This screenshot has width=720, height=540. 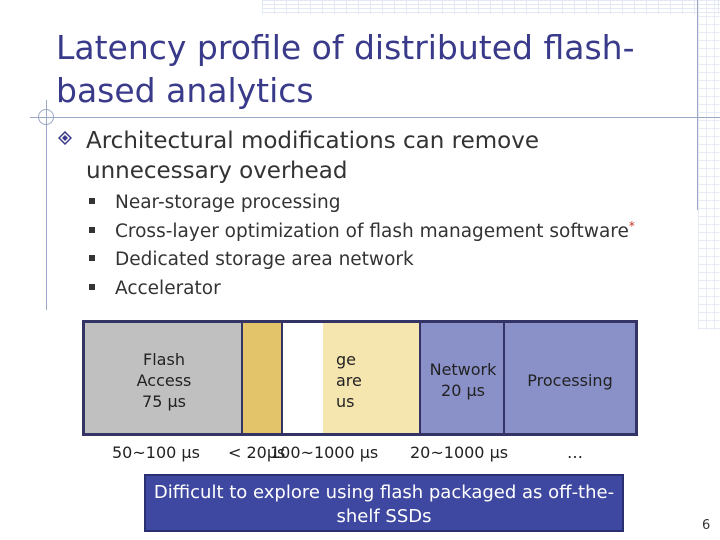 I want to click on processing-segment, so click(x=570, y=378).